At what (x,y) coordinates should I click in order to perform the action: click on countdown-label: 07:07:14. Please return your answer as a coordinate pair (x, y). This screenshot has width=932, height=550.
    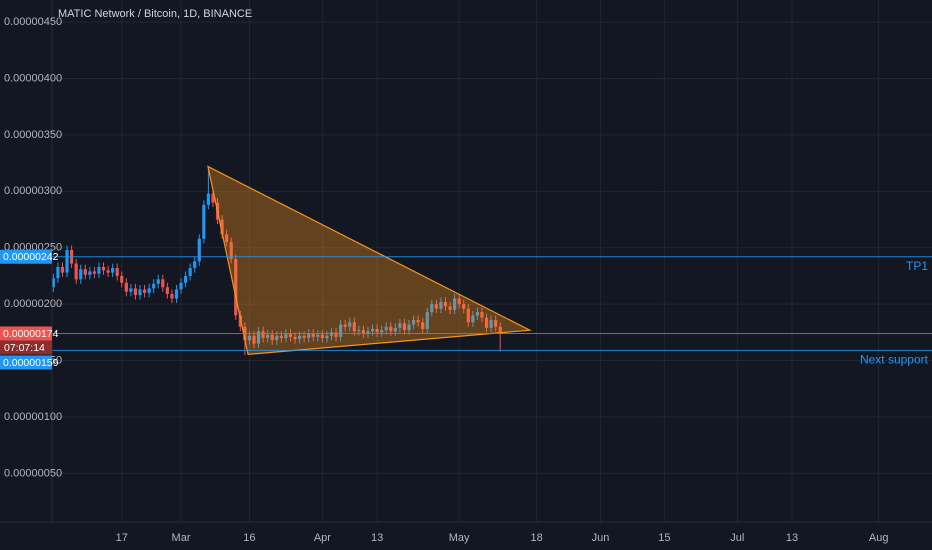
    Looking at the image, I should click on (24, 348).